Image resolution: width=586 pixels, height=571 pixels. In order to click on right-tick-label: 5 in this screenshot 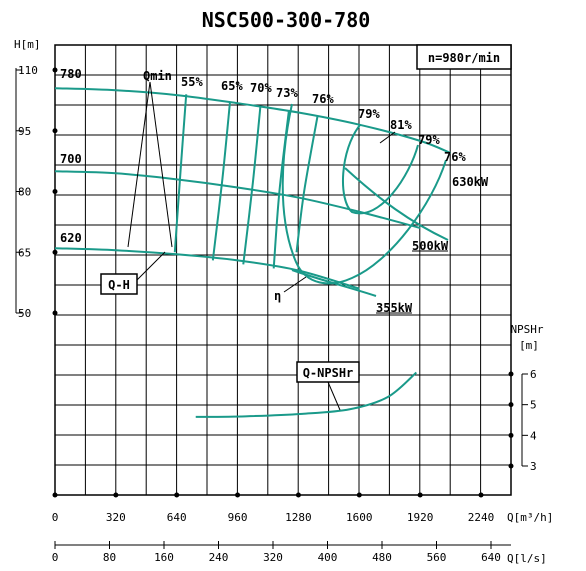, I will do `click(533, 405)`.